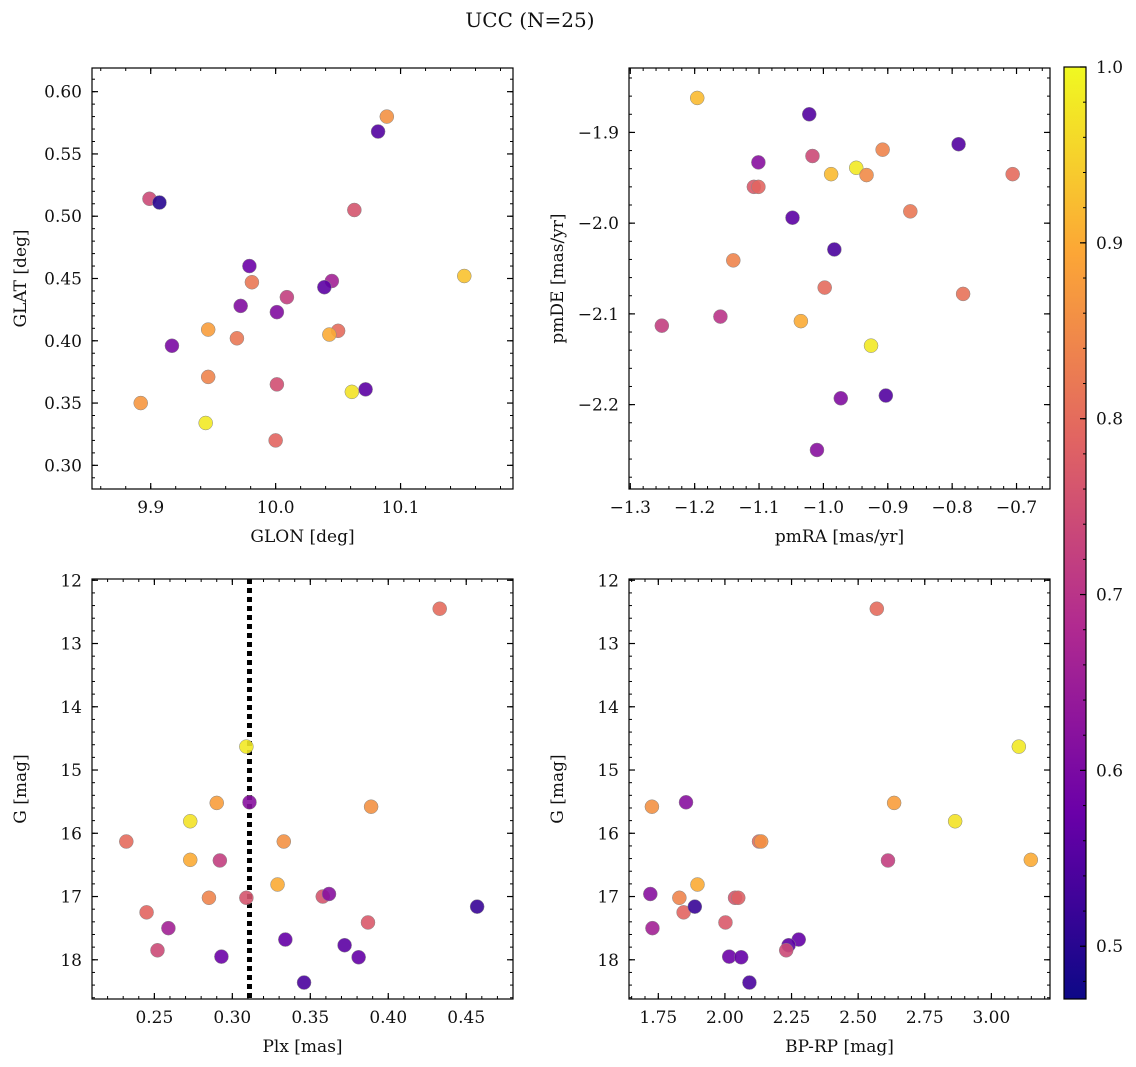 The width and height of the screenshot is (1136, 1067). What do you see at coordinates (694, 508) in the screenshot?
I see `x-tick-label: −1.2` at bounding box center [694, 508].